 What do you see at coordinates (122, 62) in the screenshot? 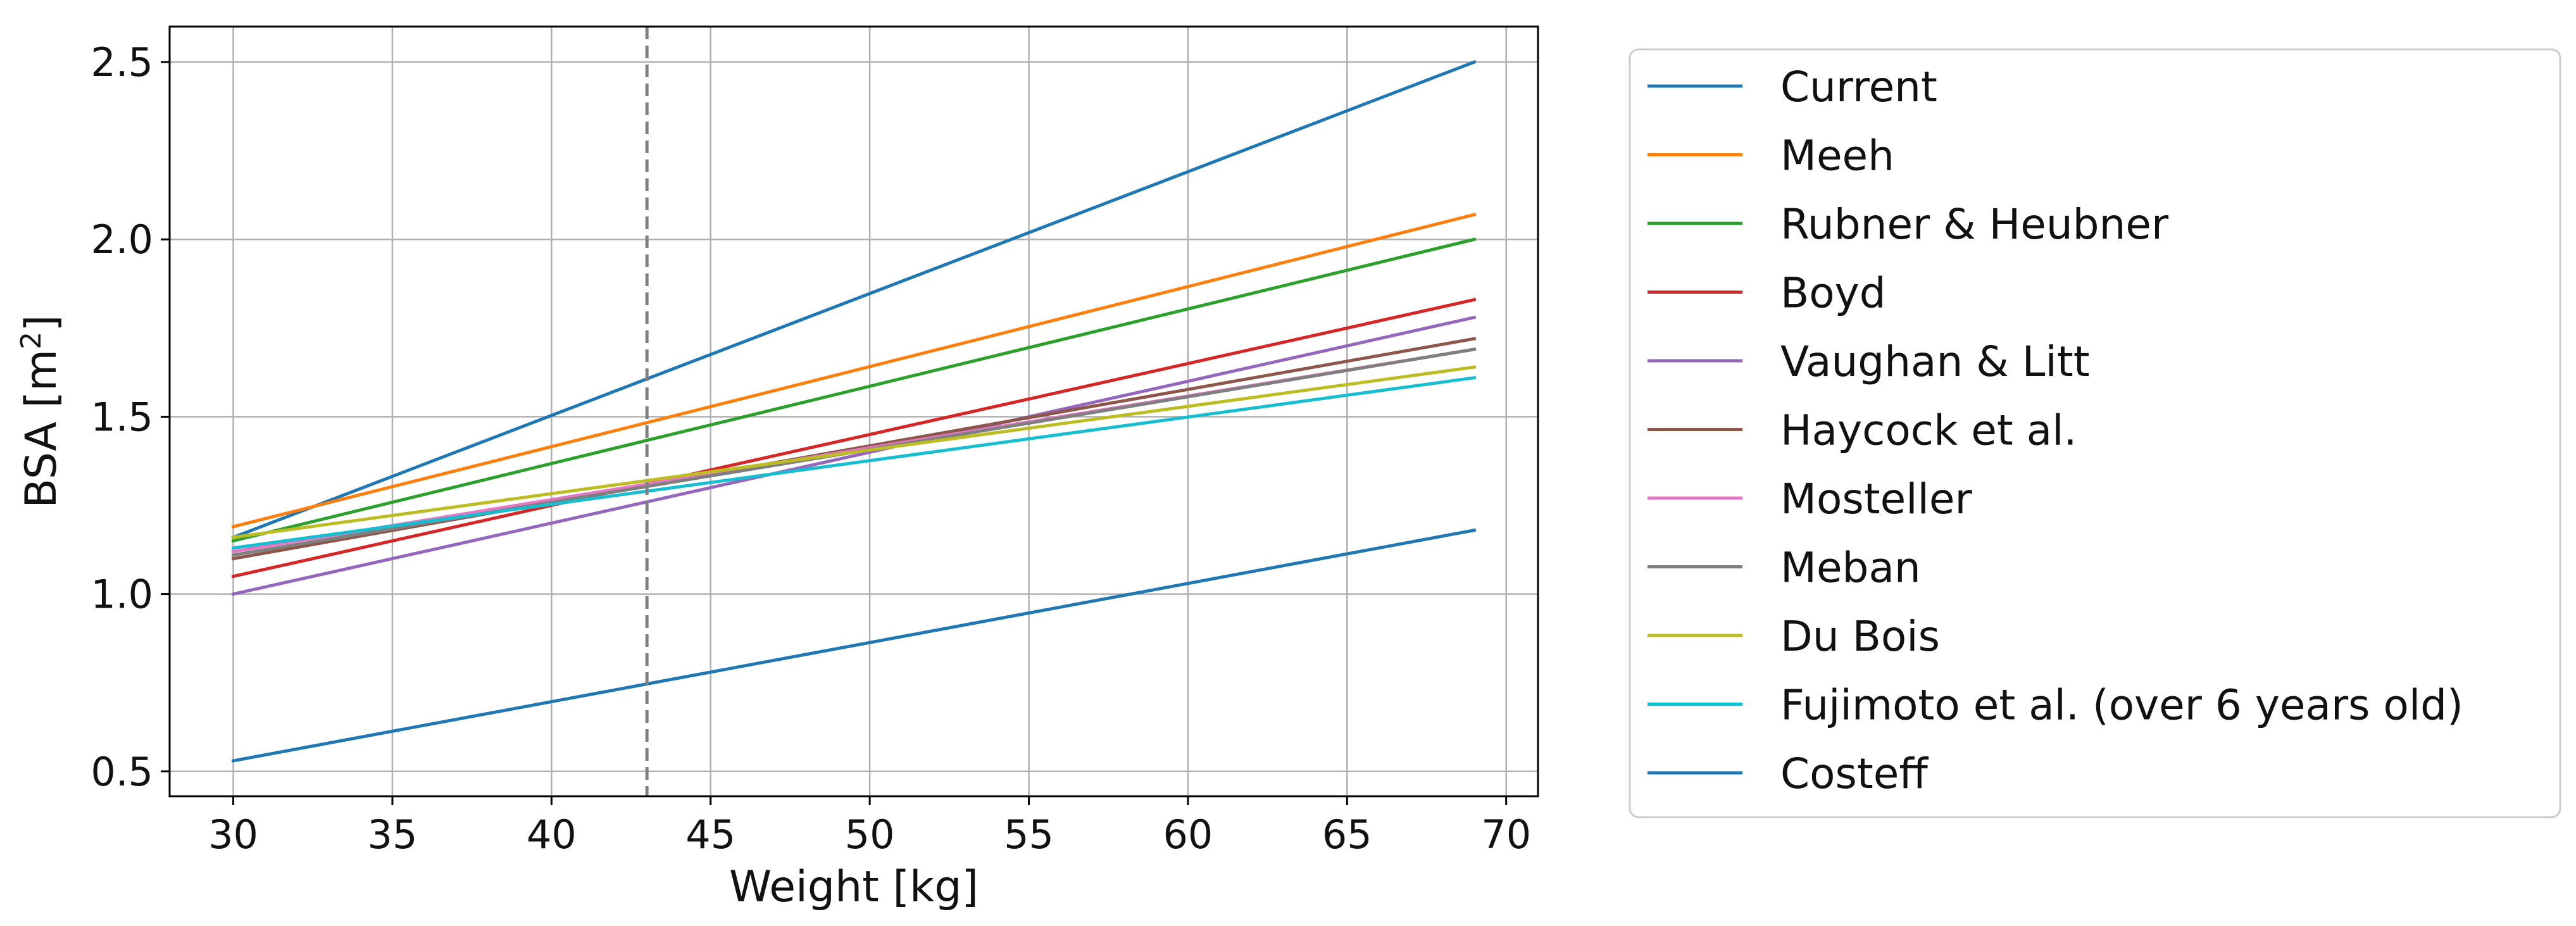
I see `y-tick-label: 2.5` at bounding box center [122, 62].